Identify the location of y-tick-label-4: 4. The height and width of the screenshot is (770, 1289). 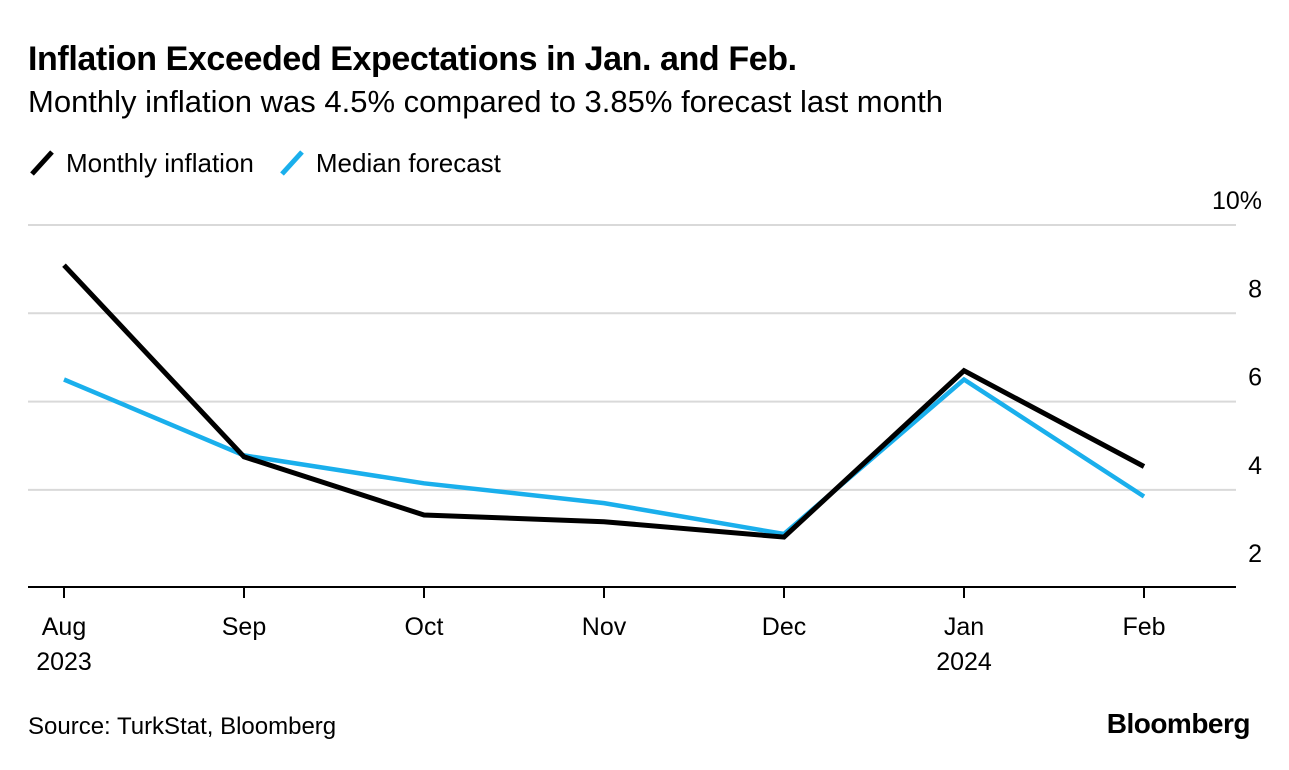
(1255, 466).